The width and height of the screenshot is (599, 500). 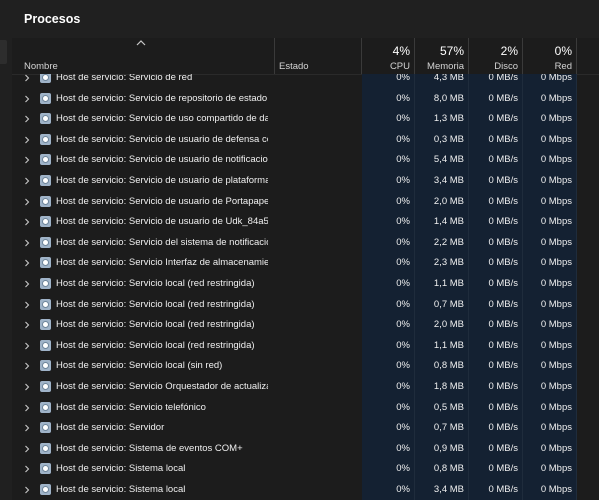 I want to click on nav-strip, so click(x=6, y=269).